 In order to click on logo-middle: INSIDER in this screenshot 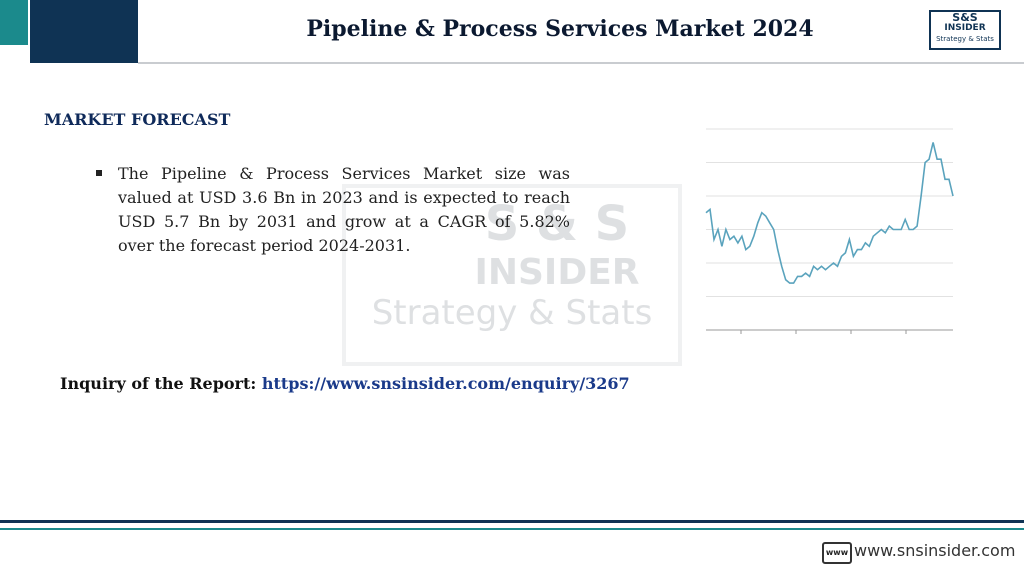, I will do `click(965, 28)`.